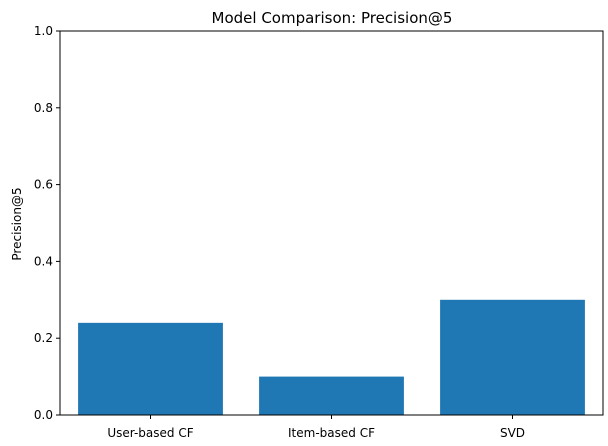 This screenshot has width=608, height=446. I want to click on y-tick-label-3: 0.6, so click(43, 185).